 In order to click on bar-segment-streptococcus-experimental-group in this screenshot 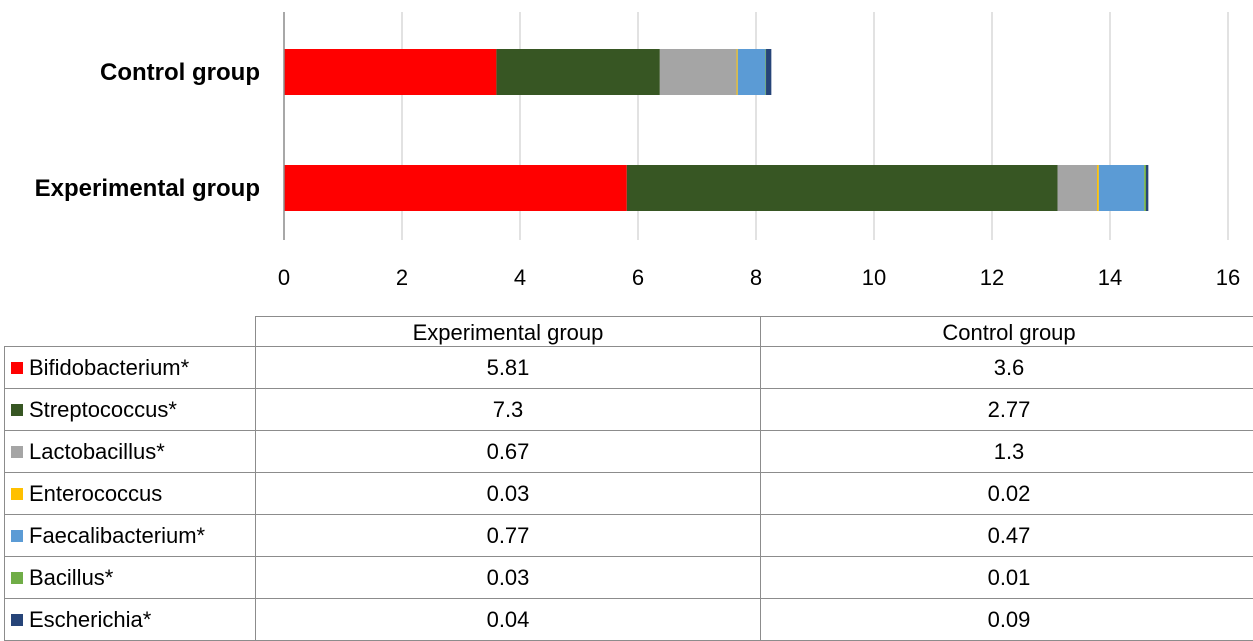, I will do `click(842, 188)`.